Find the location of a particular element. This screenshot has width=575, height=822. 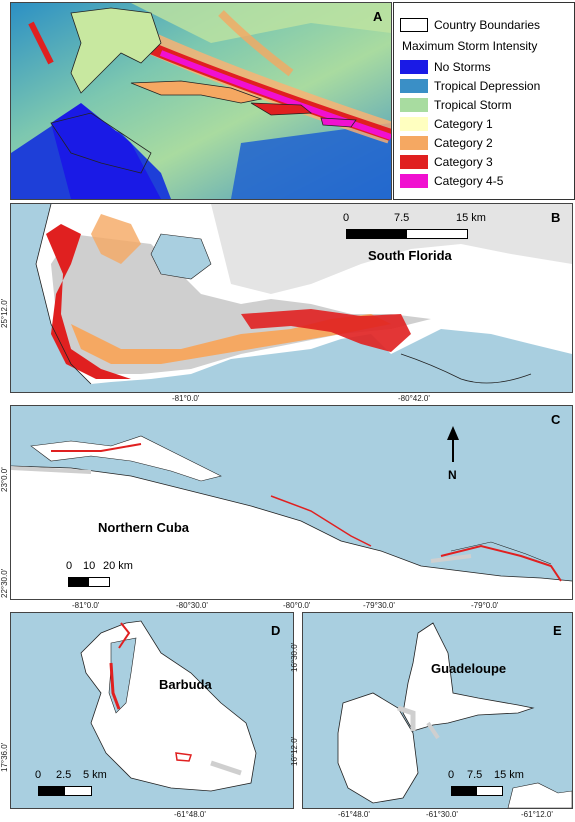

panel-c-tick-y: 22°30.0' is located at coordinates (4, 583).